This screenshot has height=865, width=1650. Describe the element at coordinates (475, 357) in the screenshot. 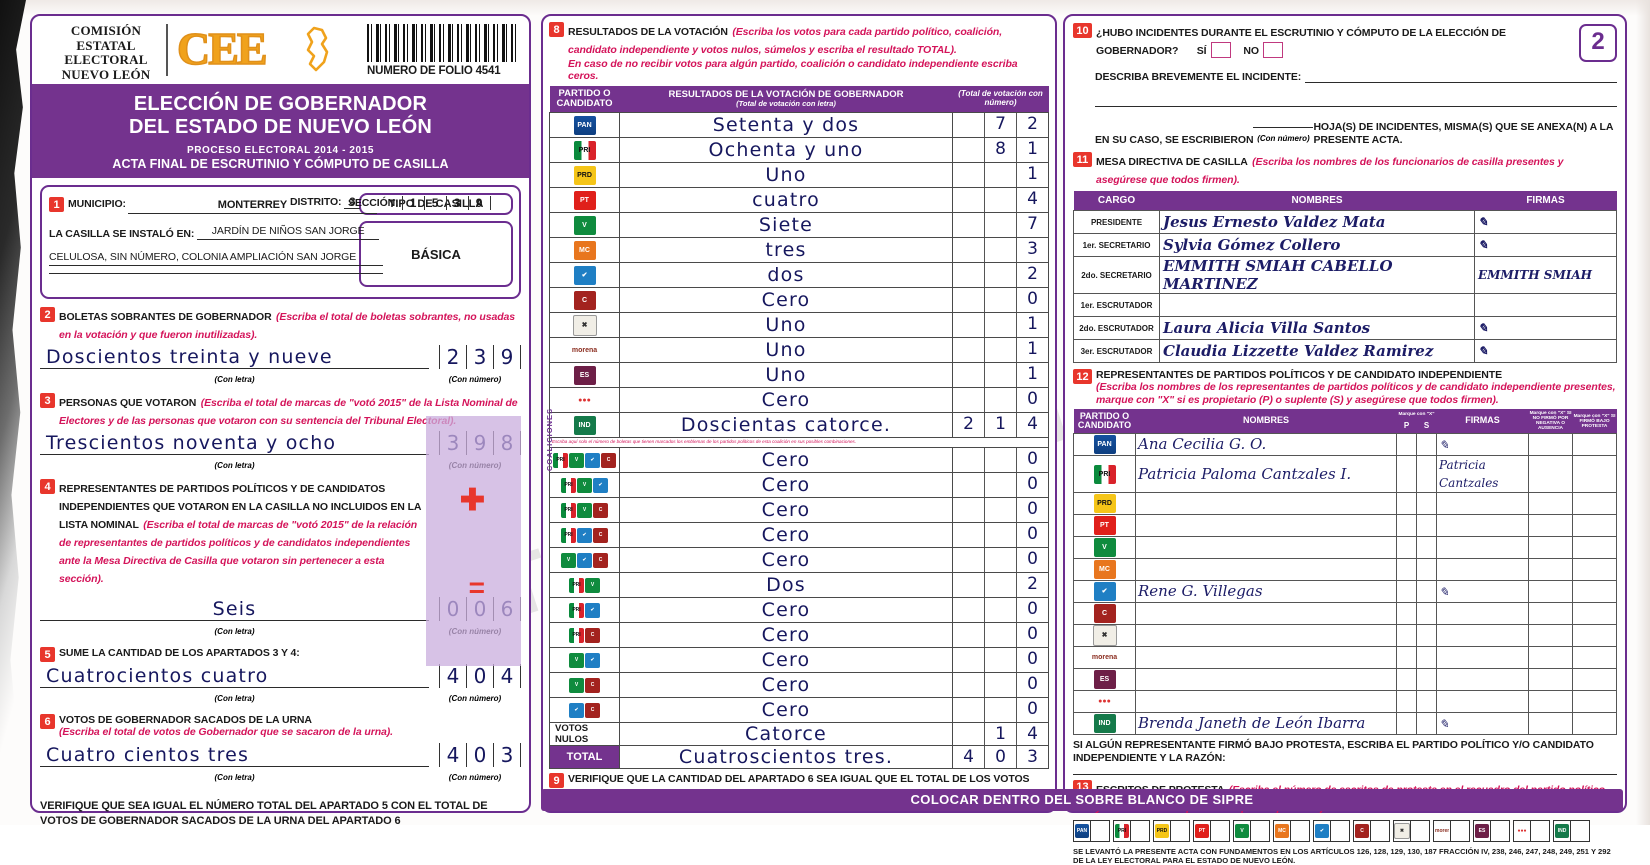

I see `section-2-digits: 2 3 9` at that location.